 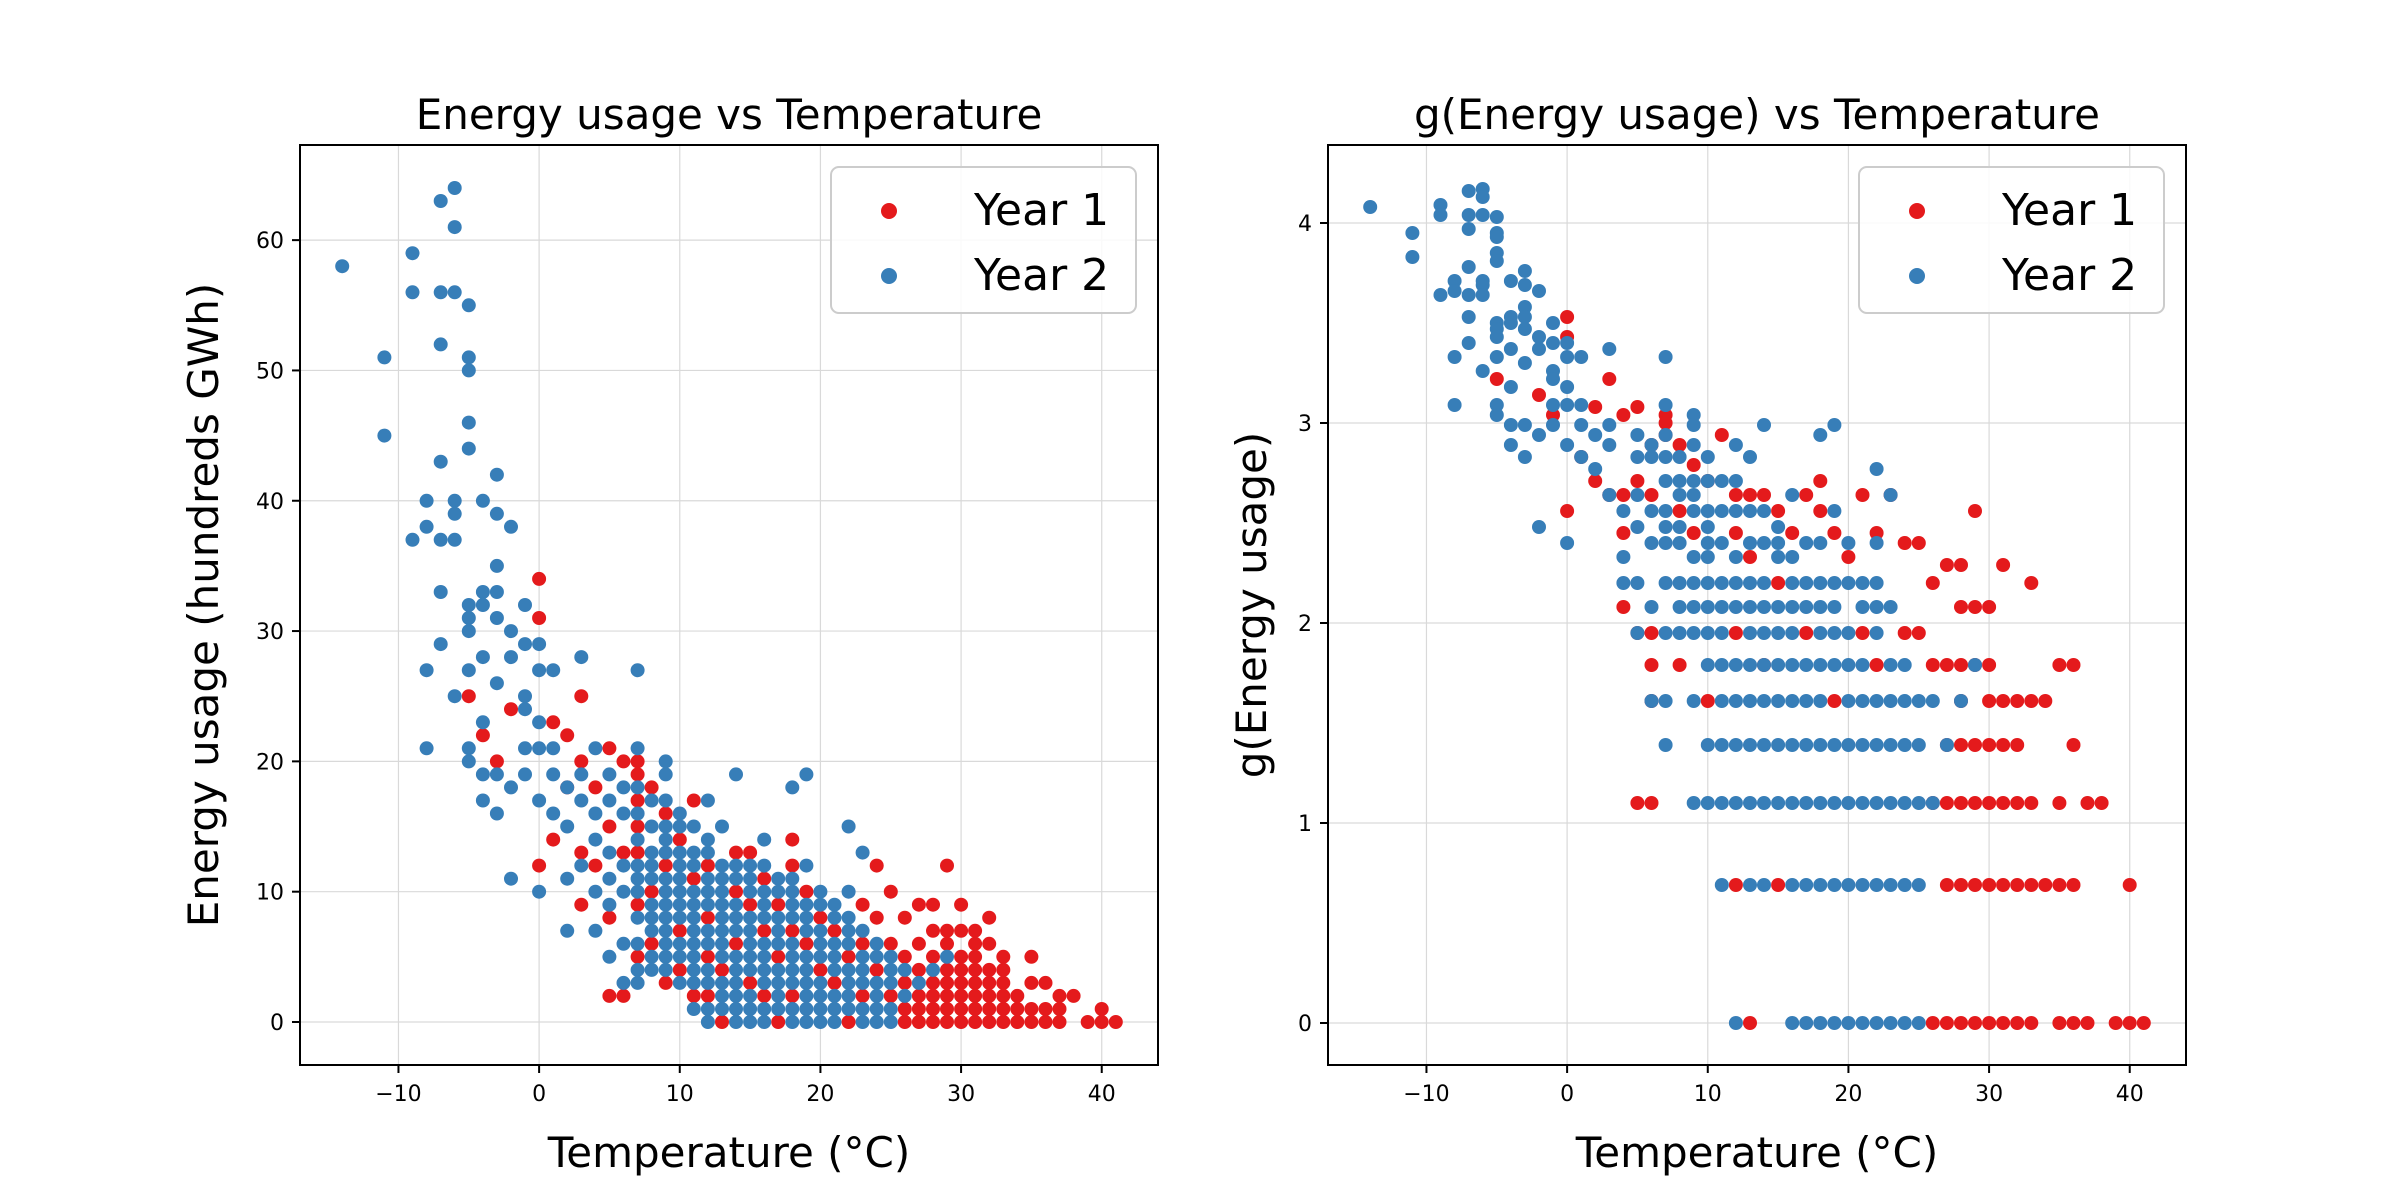 I want to click on right-chart-title: g(Energy usage) vs Temperature, so click(x=1757, y=114).